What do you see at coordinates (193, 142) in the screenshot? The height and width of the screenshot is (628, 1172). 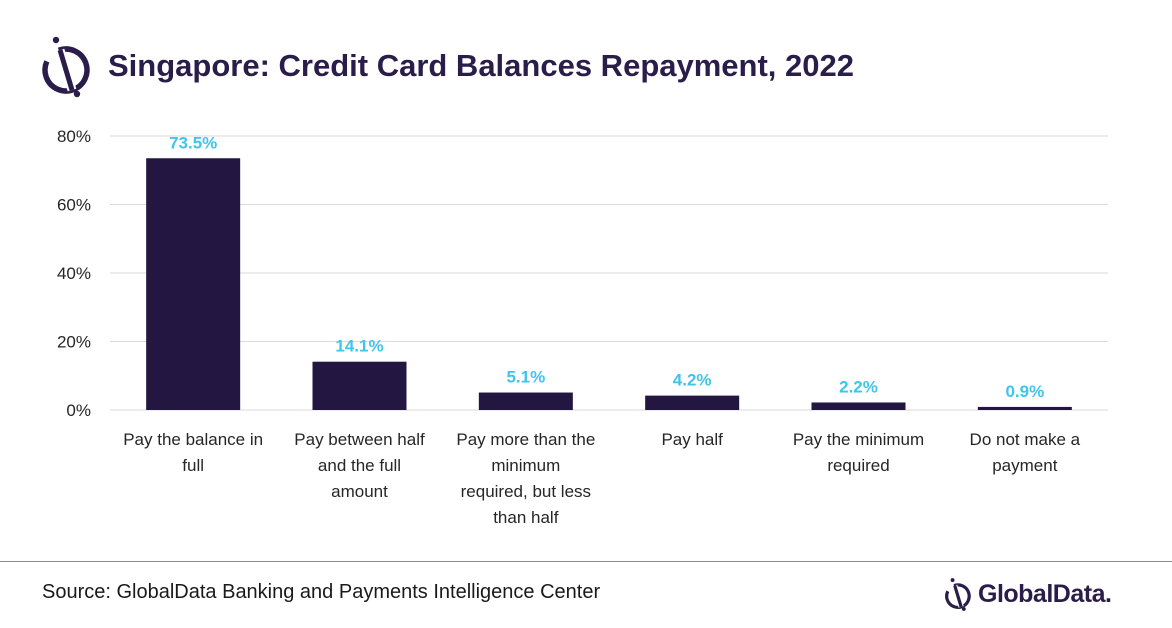 I see `data-label: 73.5%` at bounding box center [193, 142].